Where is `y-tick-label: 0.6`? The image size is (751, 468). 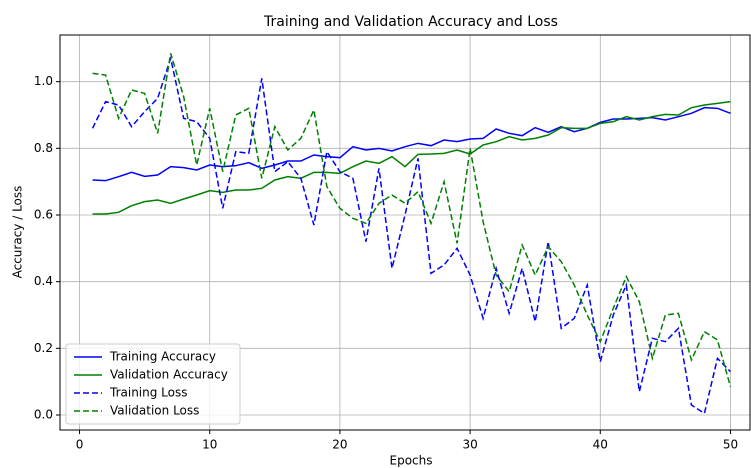 y-tick-label: 0.6 is located at coordinates (43, 215).